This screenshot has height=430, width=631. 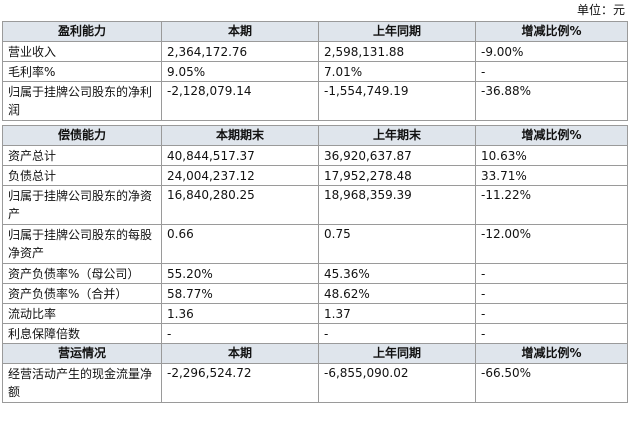 What do you see at coordinates (82, 333) in the screenshot?
I see `row-label: 利息保障倍数` at bounding box center [82, 333].